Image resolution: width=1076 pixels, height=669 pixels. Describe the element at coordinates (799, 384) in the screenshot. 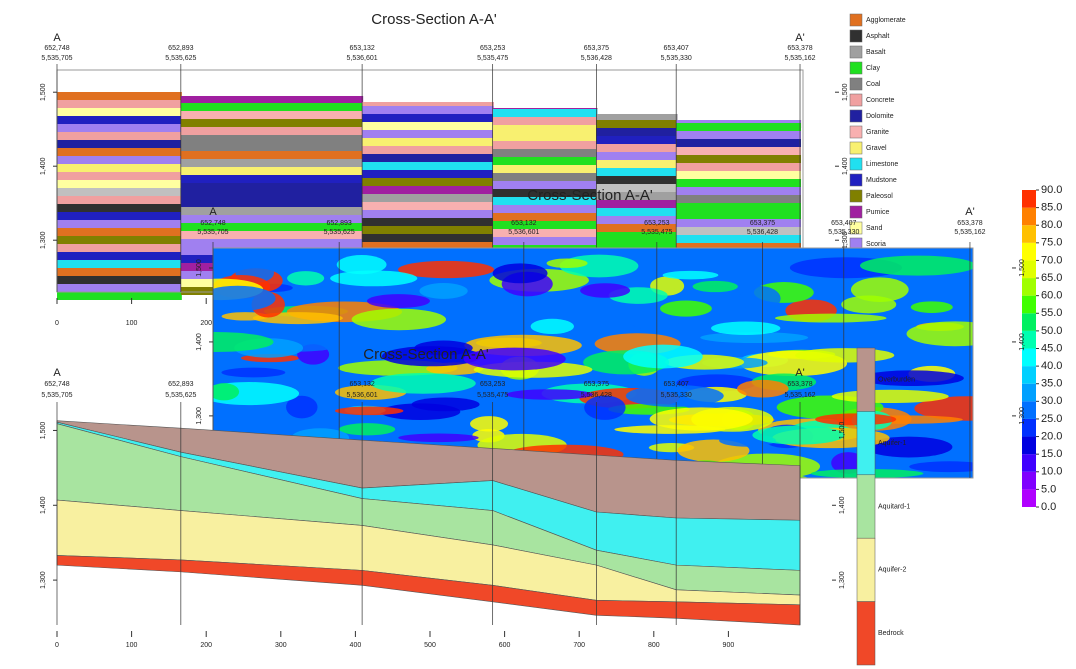

I see `well-easting: 653,378` at that location.